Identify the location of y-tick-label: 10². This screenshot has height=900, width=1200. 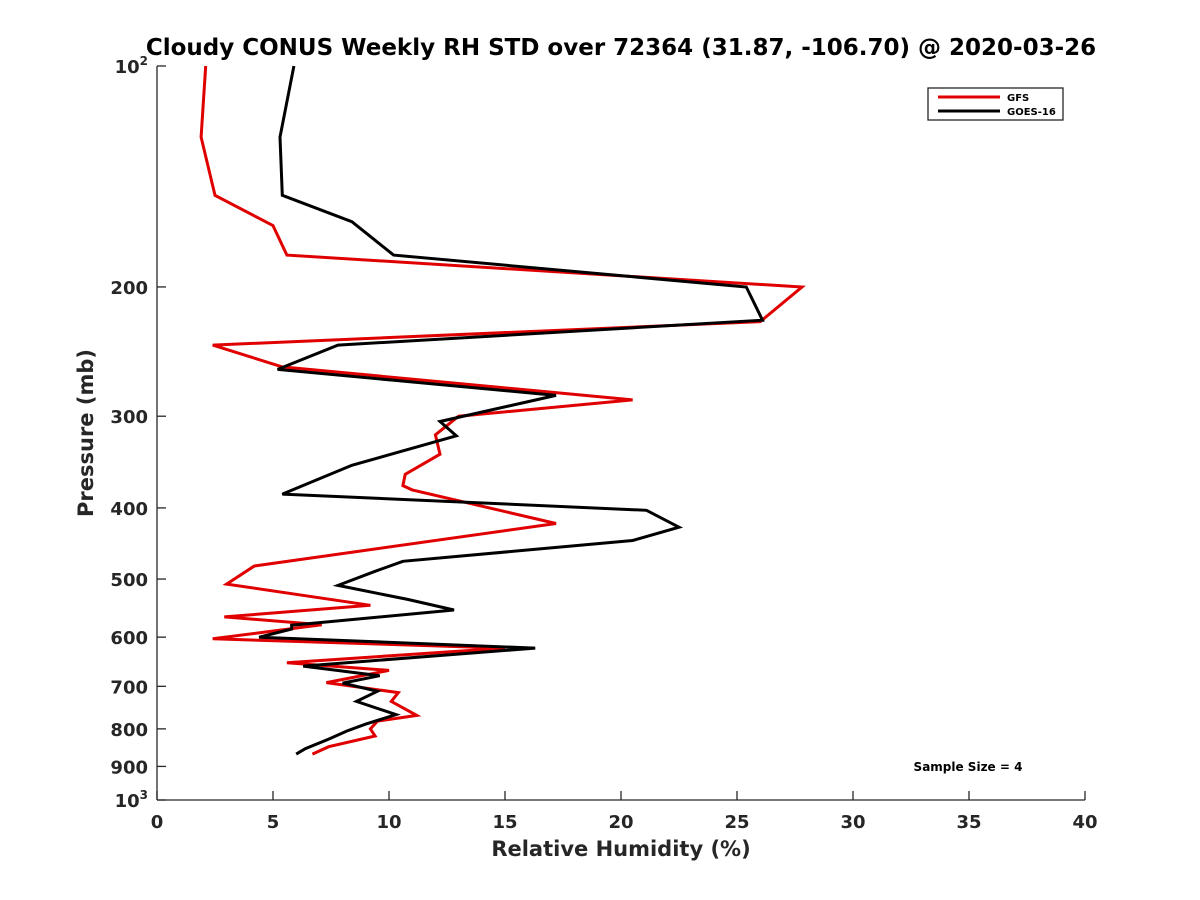
(131, 66).